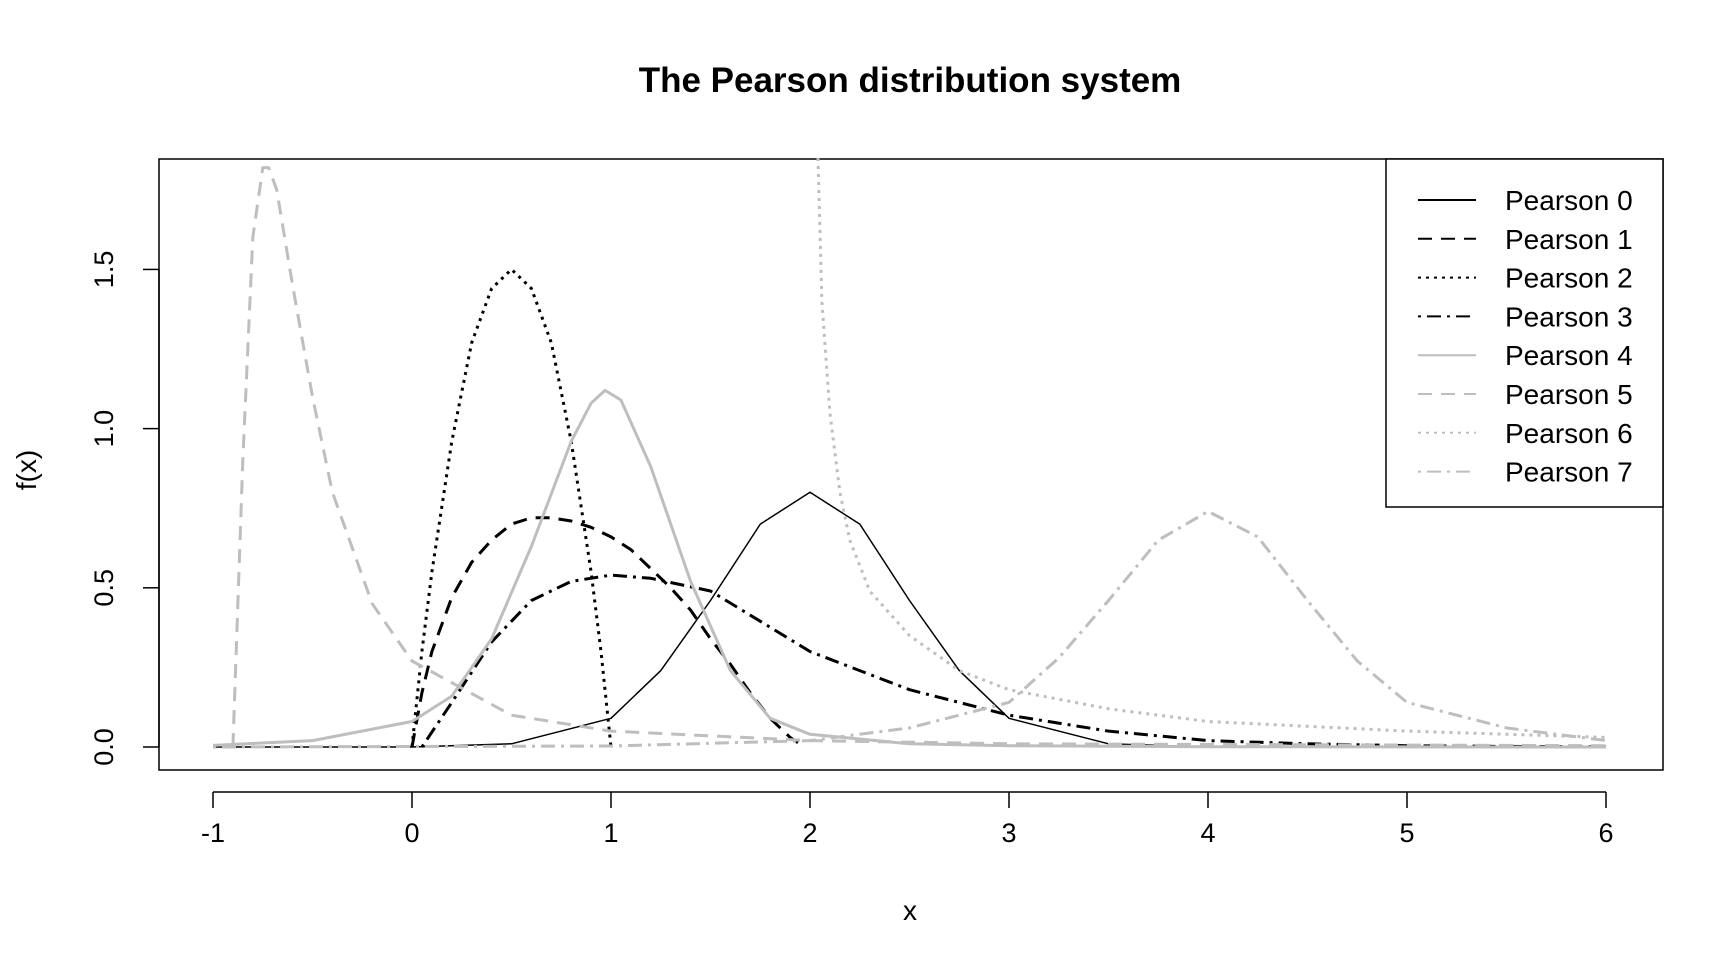 The height and width of the screenshot is (960, 1728). I want to click on y-tick-label: 0.0, so click(104, 747).